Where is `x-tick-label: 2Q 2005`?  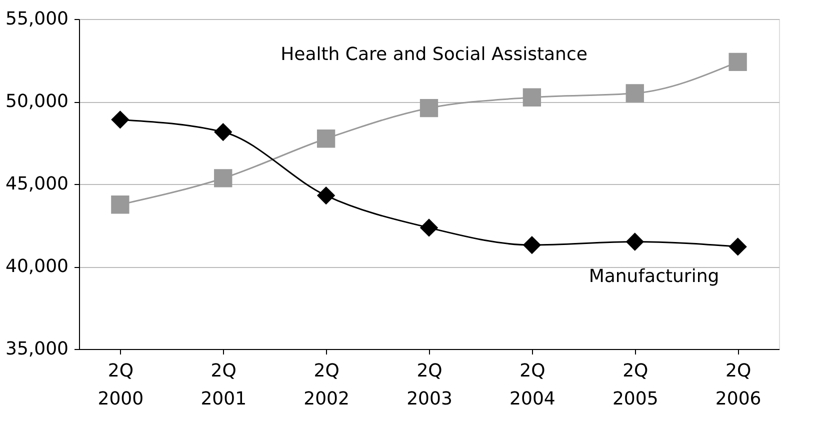 x-tick-label: 2Q 2005 is located at coordinates (635, 385).